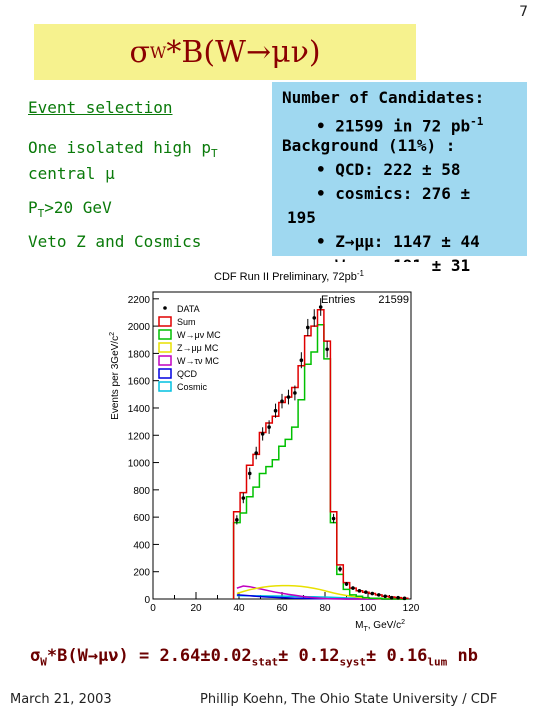 The image size is (540, 720). What do you see at coordinates (338, 300) in the screenshot?
I see `entries-label: Entries` at bounding box center [338, 300].